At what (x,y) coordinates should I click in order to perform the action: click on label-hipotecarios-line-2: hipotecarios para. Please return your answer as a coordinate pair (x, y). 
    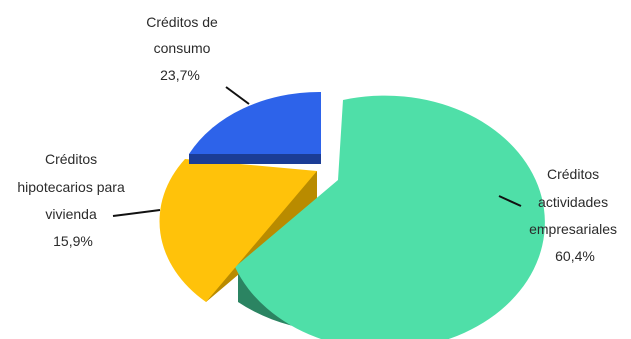
    Looking at the image, I should click on (71, 187).